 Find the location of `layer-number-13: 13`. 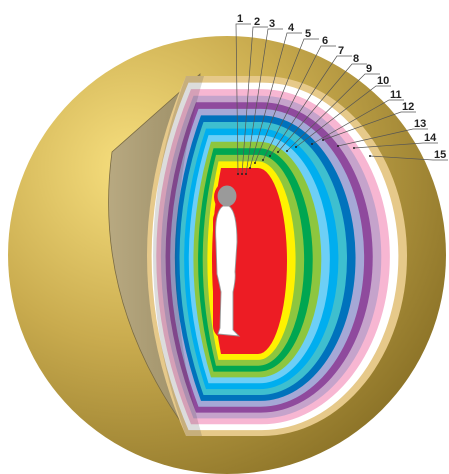

layer-number-13: 13 is located at coordinates (420, 124).